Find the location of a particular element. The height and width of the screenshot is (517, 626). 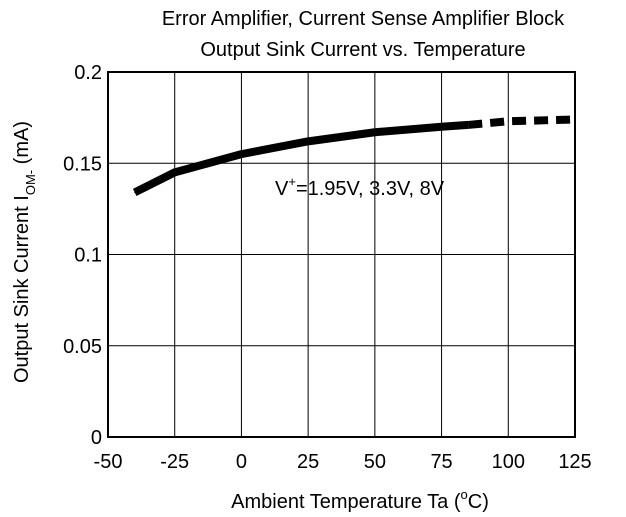

x-axis-label: Ambient Temperature Ta (oC) is located at coordinates (360, 500).